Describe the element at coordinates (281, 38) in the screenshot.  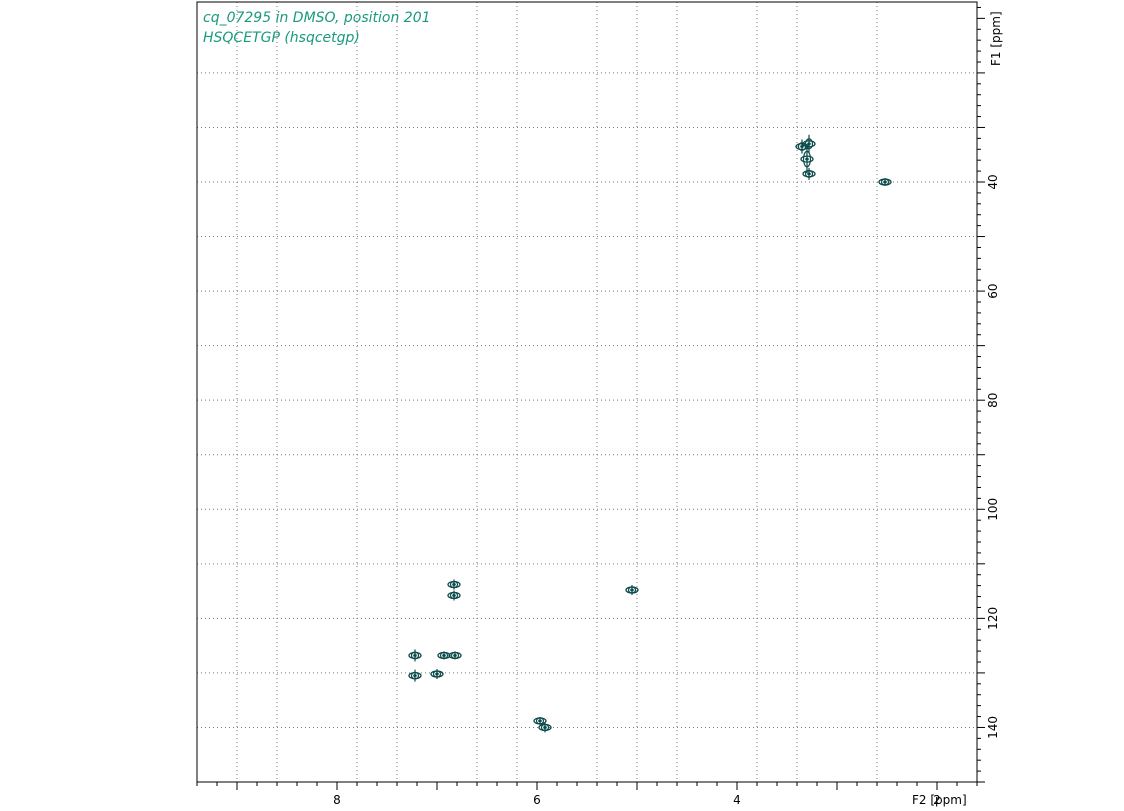
I see `title-line-2: HSQCETGP (hsqcetgp)` at that location.